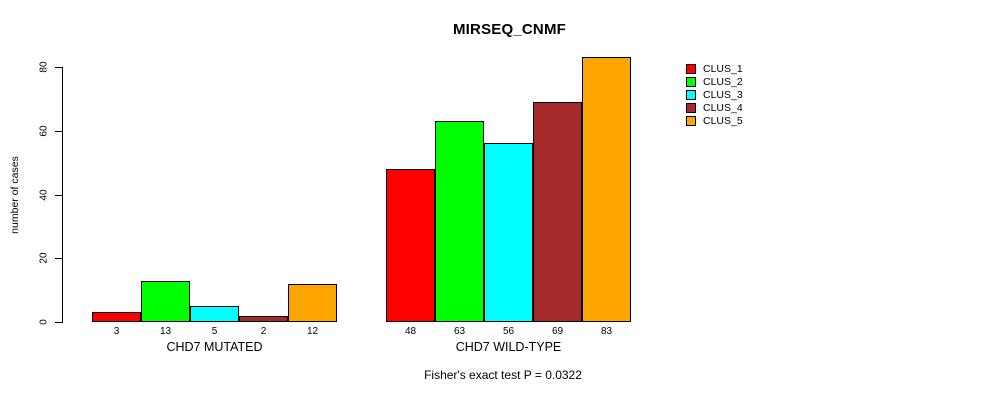 The height and width of the screenshot is (400, 990). Describe the element at coordinates (44, 67) in the screenshot. I see `y-tick-label: 80` at that location.